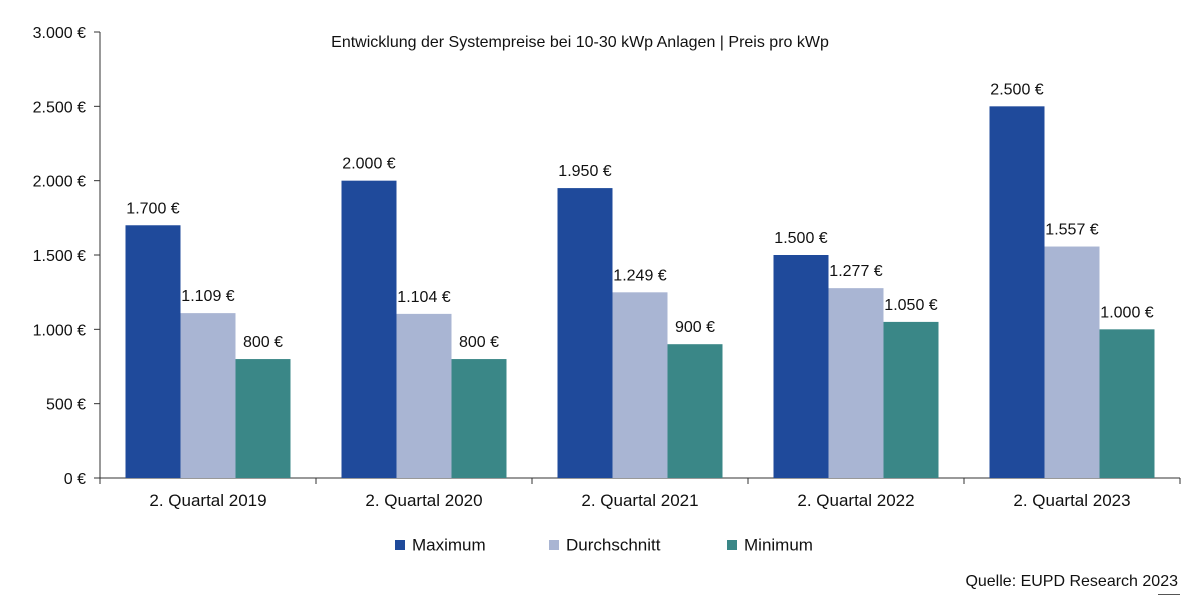 Image resolution: width=1200 pixels, height=601 pixels. I want to click on data-label: 2.500 €, so click(1016, 89).